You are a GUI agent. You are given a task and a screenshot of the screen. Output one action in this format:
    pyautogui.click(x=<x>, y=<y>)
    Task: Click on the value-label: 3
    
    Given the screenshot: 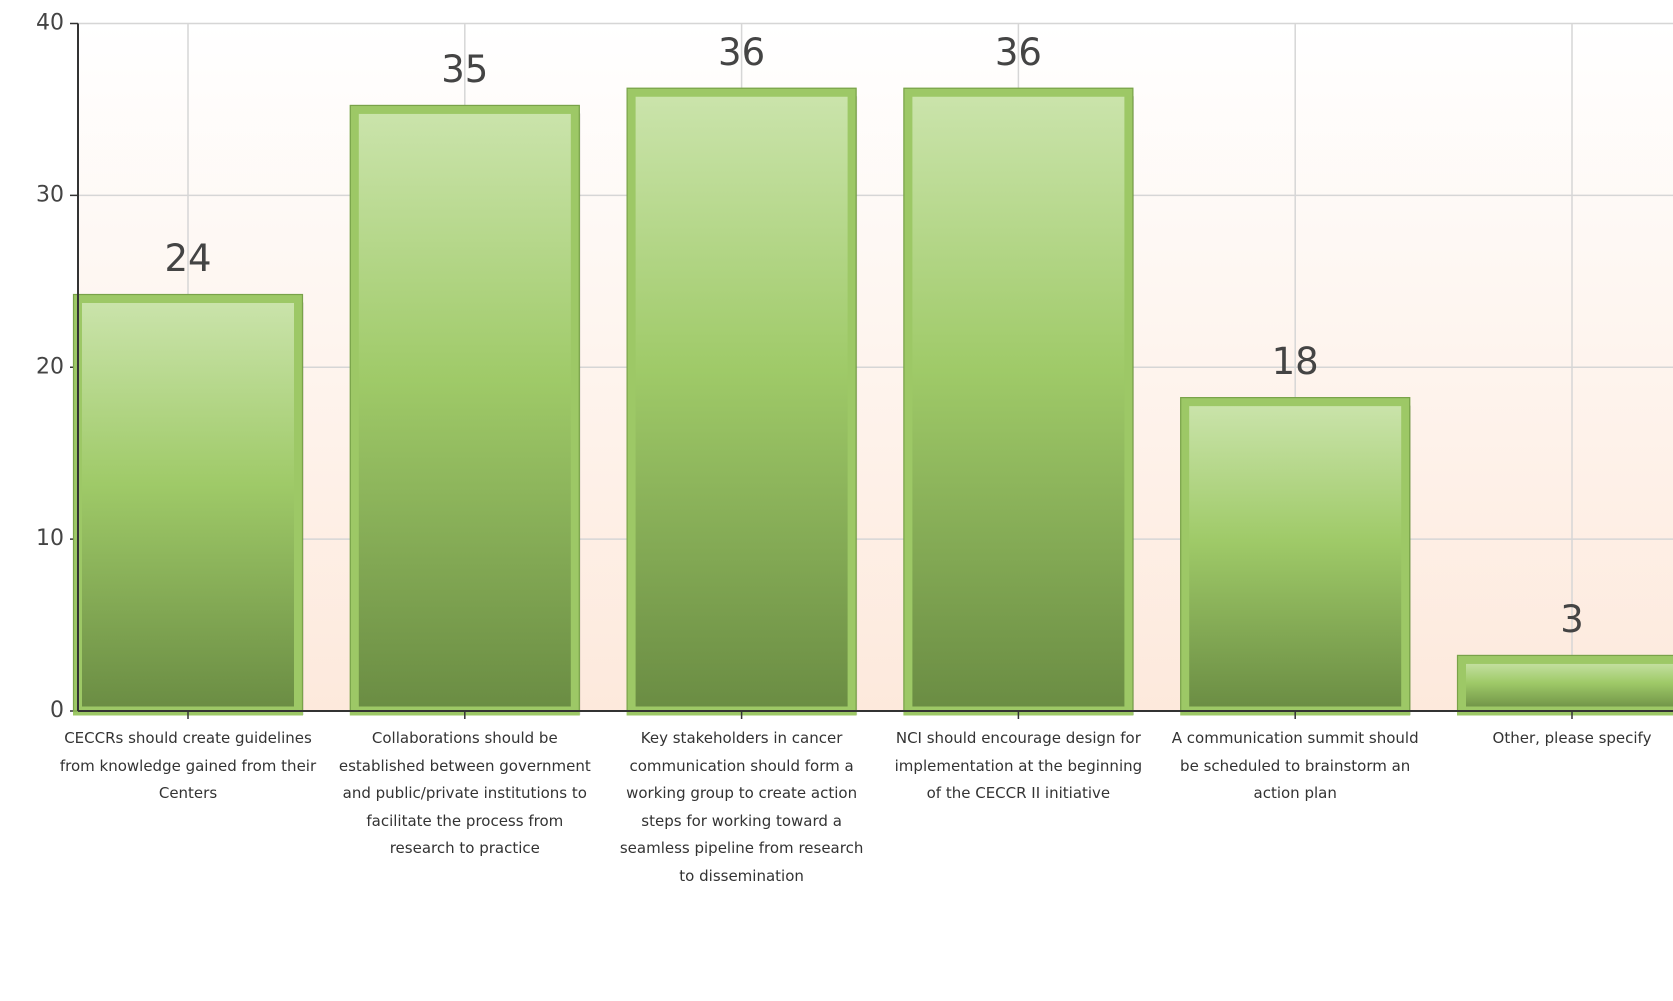 What is the action you would take?
    pyautogui.click(x=1572, y=619)
    